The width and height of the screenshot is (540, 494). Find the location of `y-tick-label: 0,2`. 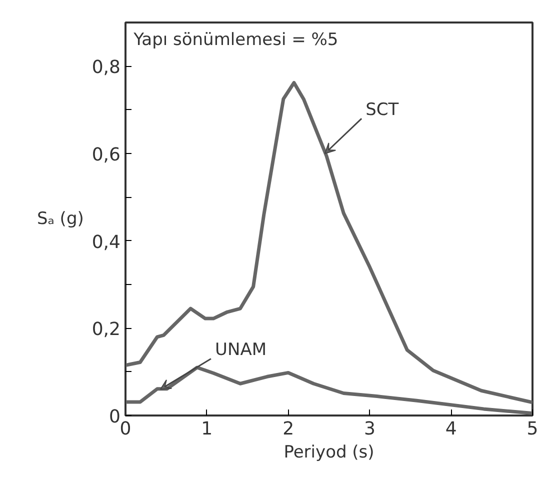

y-tick-label: 0,2 is located at coordinates (106, 329).